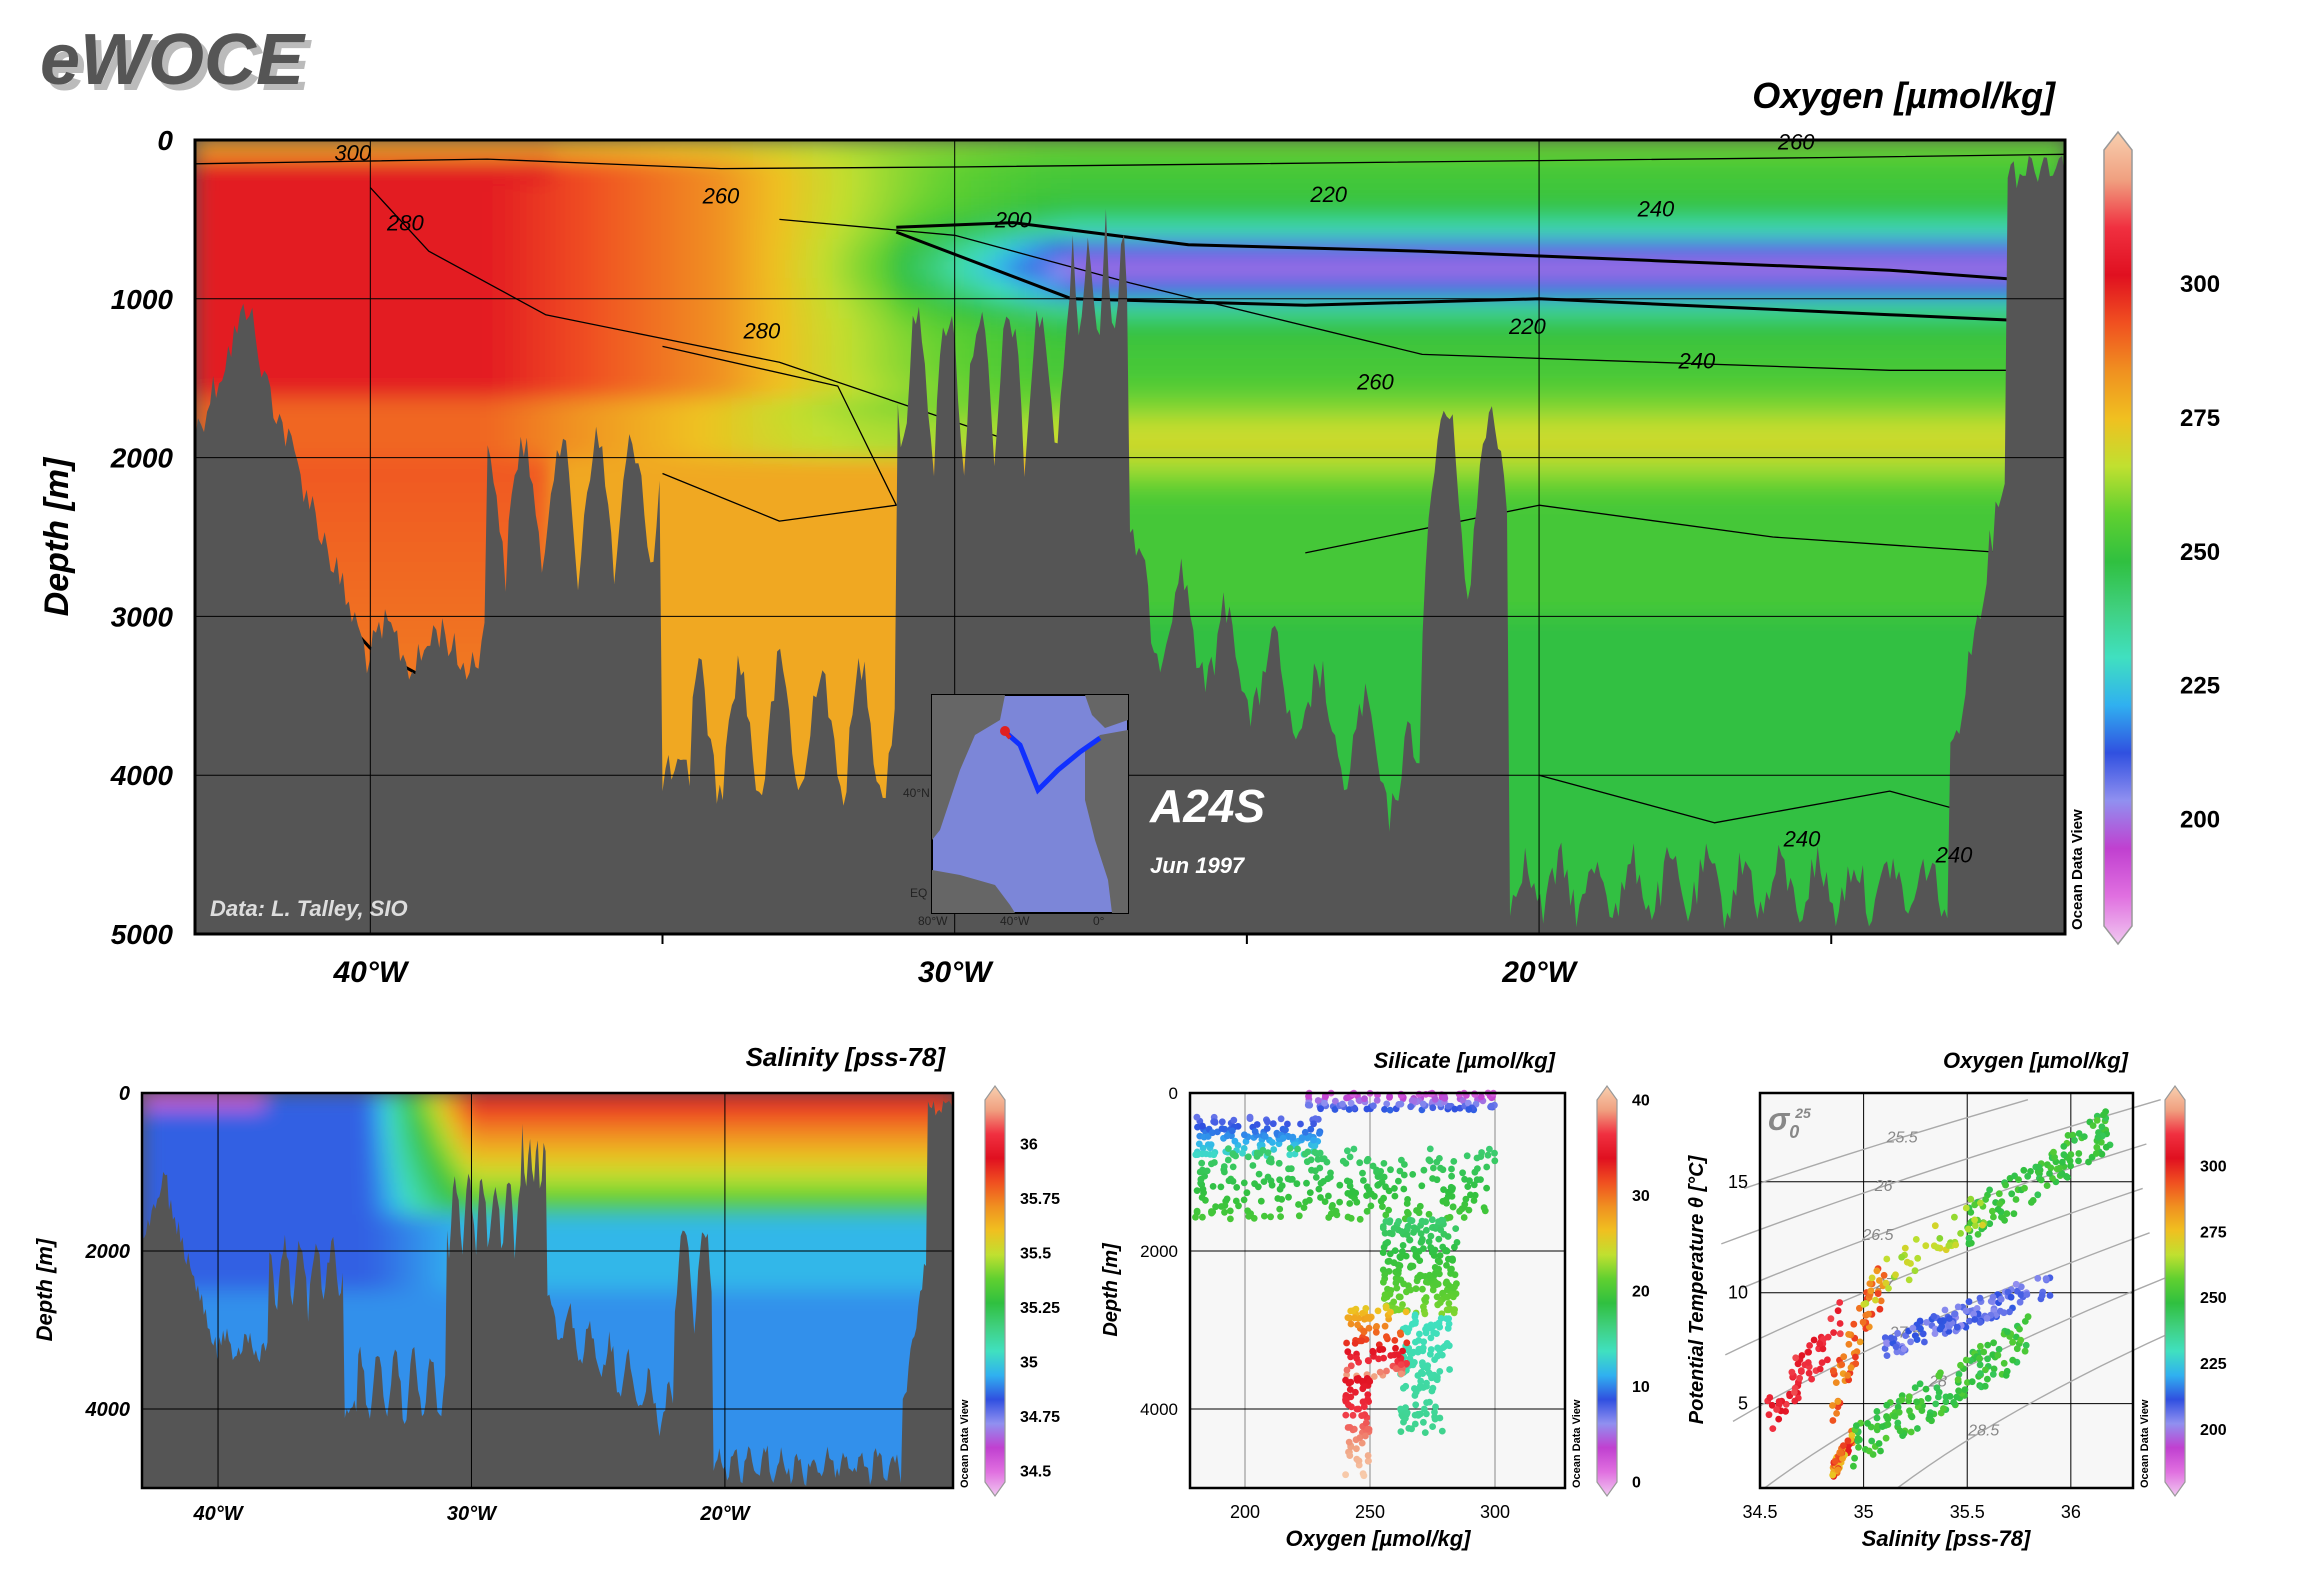  What do you see at coordinates (370, 972) in the screenshot?
I see `main-xtick-label: 40°W` at bounding box center [370, 972].